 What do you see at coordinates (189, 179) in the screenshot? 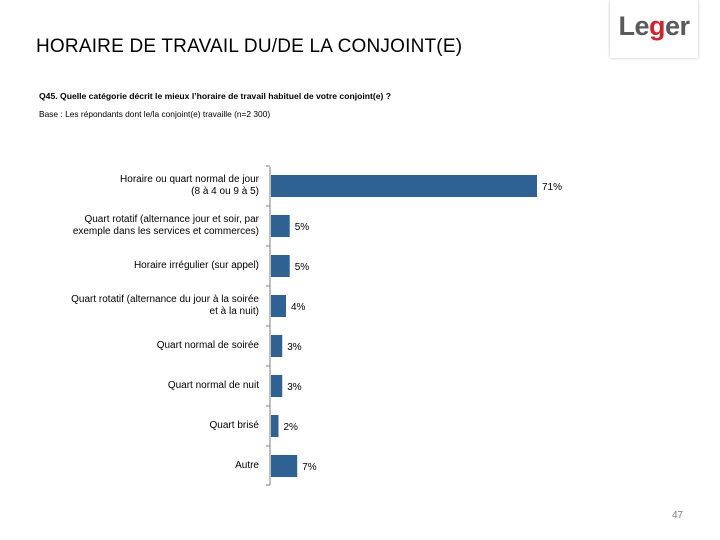
I see `category-label-line: Horaire ou quart normal de jour` at bounding box center [189, 179].